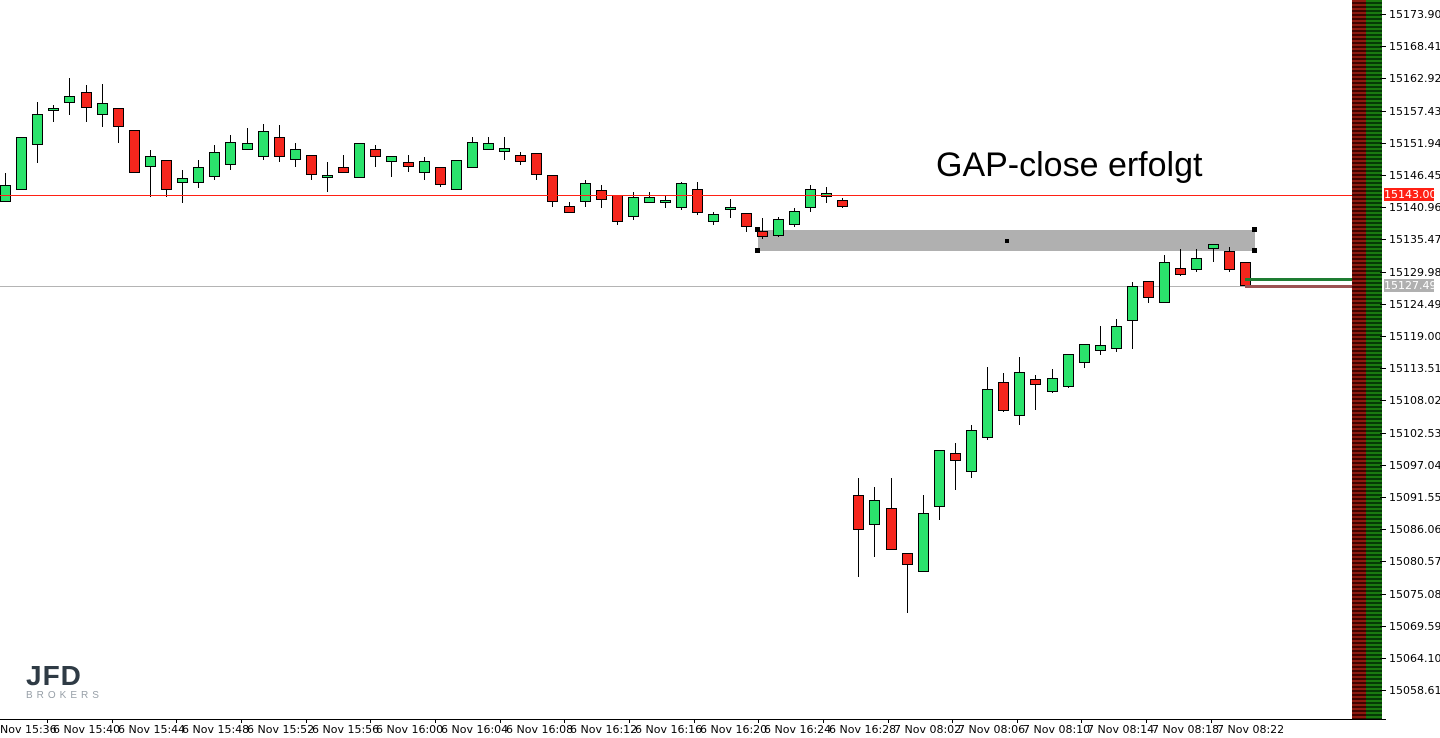 The image size is (1440, 738). What do you see at coordinates (676, 286) in the screenshot?
I see `bid-line` at bounding box center [676, 286].